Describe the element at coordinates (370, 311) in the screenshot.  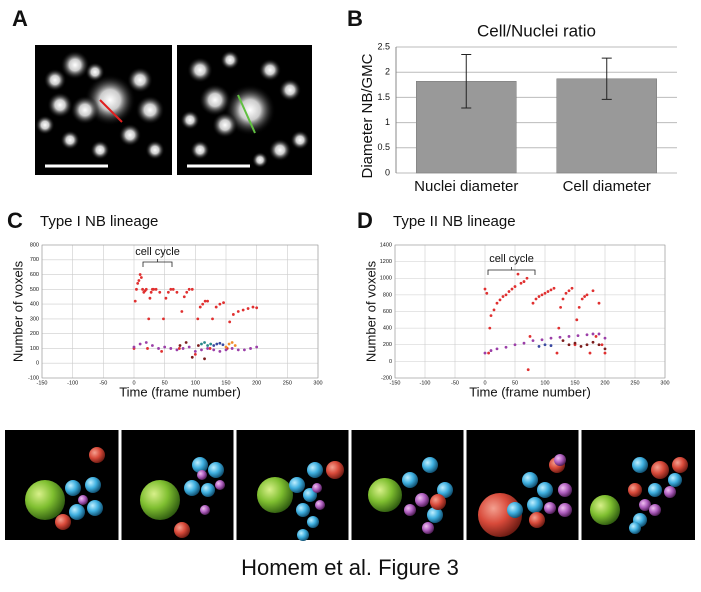
I see `y-axis-label: Number of voxels` at that location.